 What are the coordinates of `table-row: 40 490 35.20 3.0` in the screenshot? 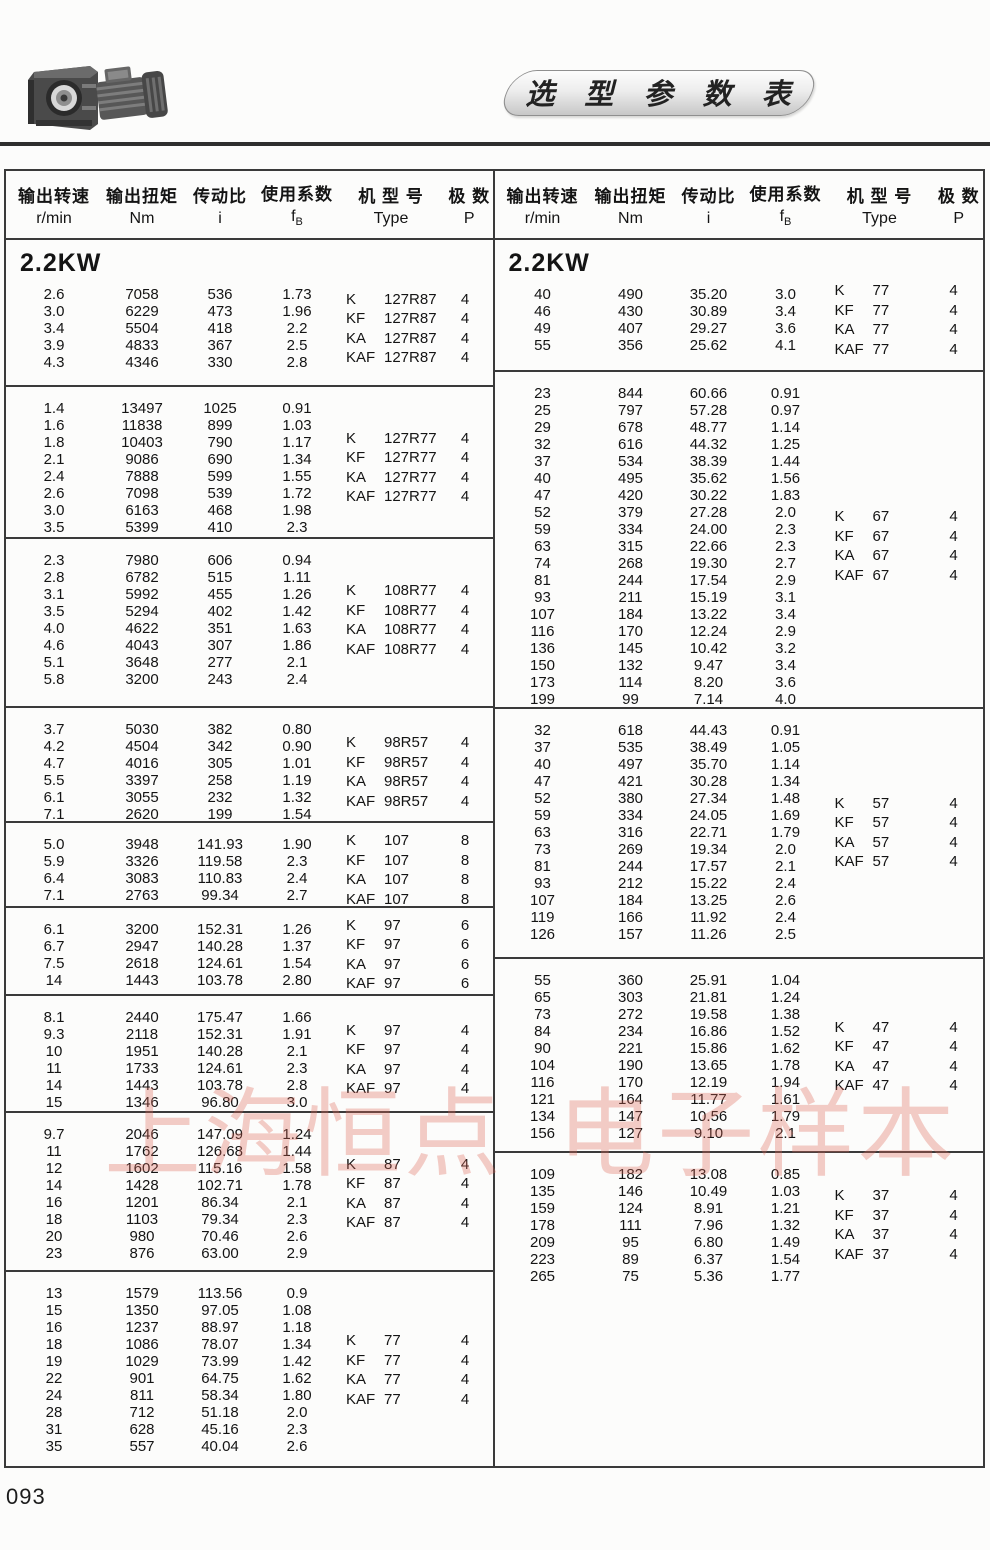 It's located at (660, 294).